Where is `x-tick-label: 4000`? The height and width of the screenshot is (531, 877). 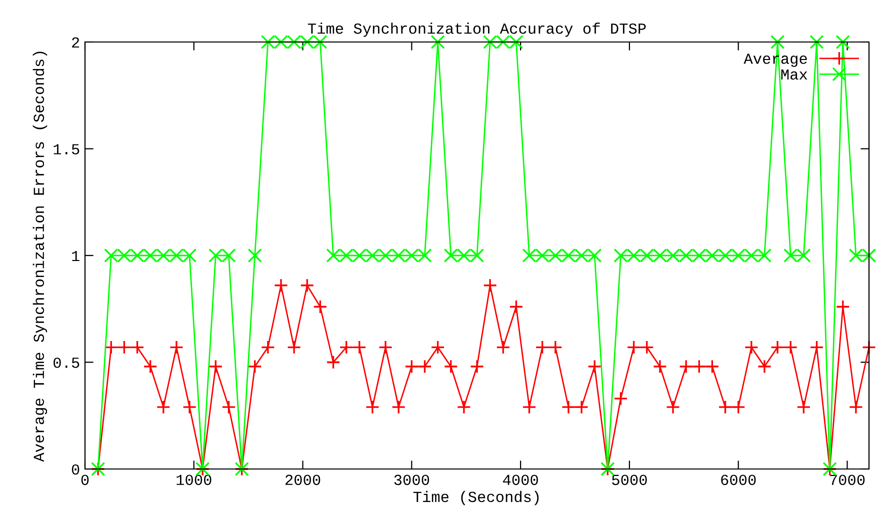 x-tick-label: 4000 is located at coordinates (520, 480).